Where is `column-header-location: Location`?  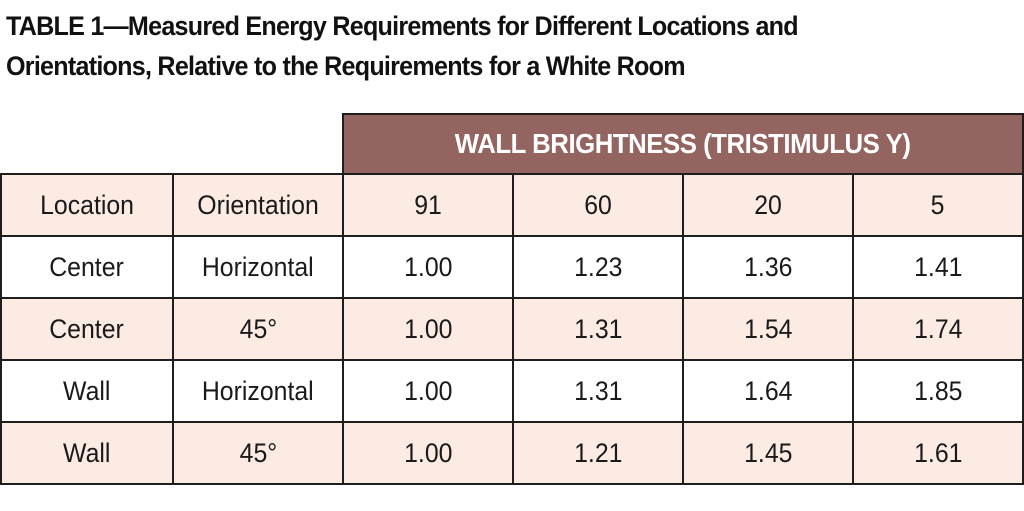 column-header-location: Location is located at coordinates (87, 205).